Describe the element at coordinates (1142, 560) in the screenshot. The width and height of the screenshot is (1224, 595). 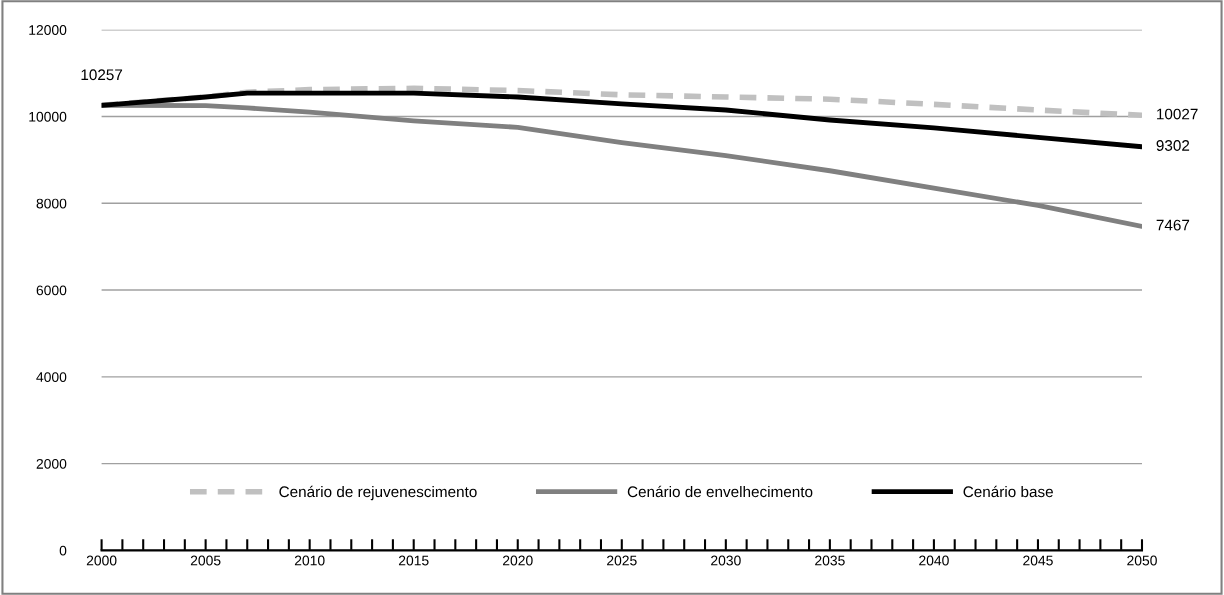
I see `x-tick-label: 2050` at that location.